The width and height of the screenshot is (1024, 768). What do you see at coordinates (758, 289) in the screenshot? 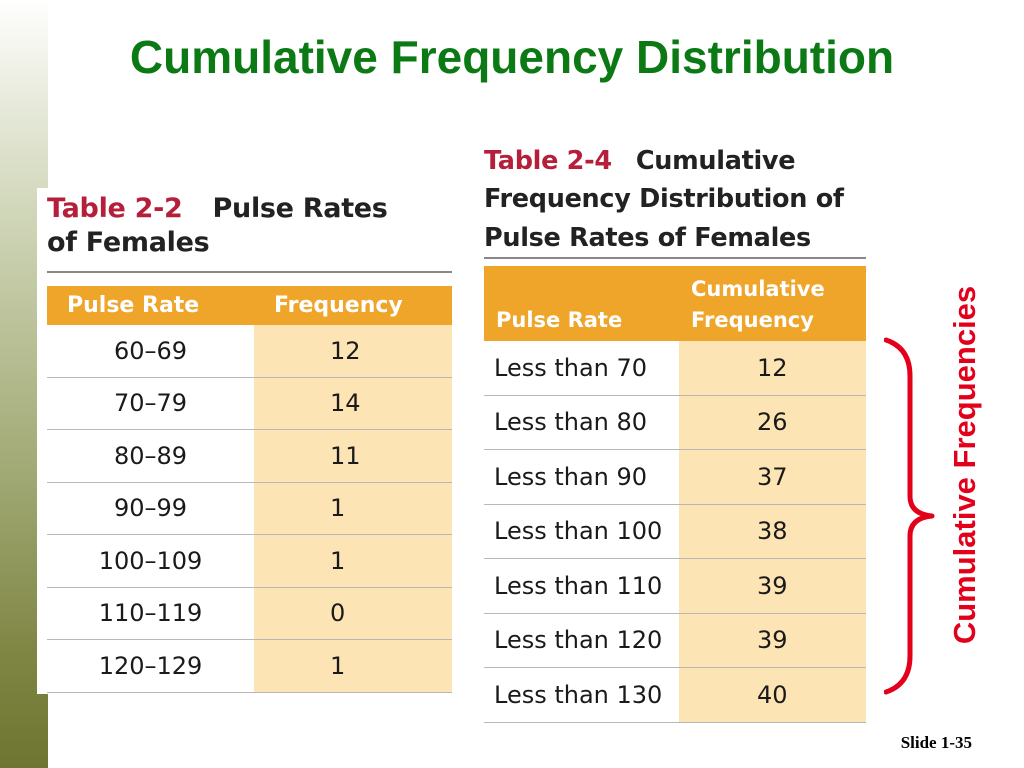
I see `header-cumulative-line1: Cumulative` at bounding box center [758, 289].